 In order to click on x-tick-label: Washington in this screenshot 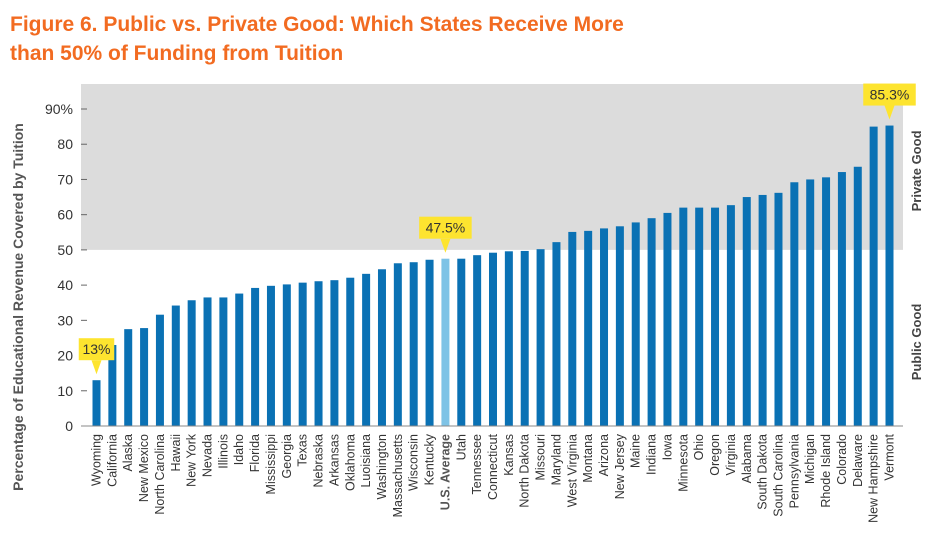, I will do `click(382, 467)`.